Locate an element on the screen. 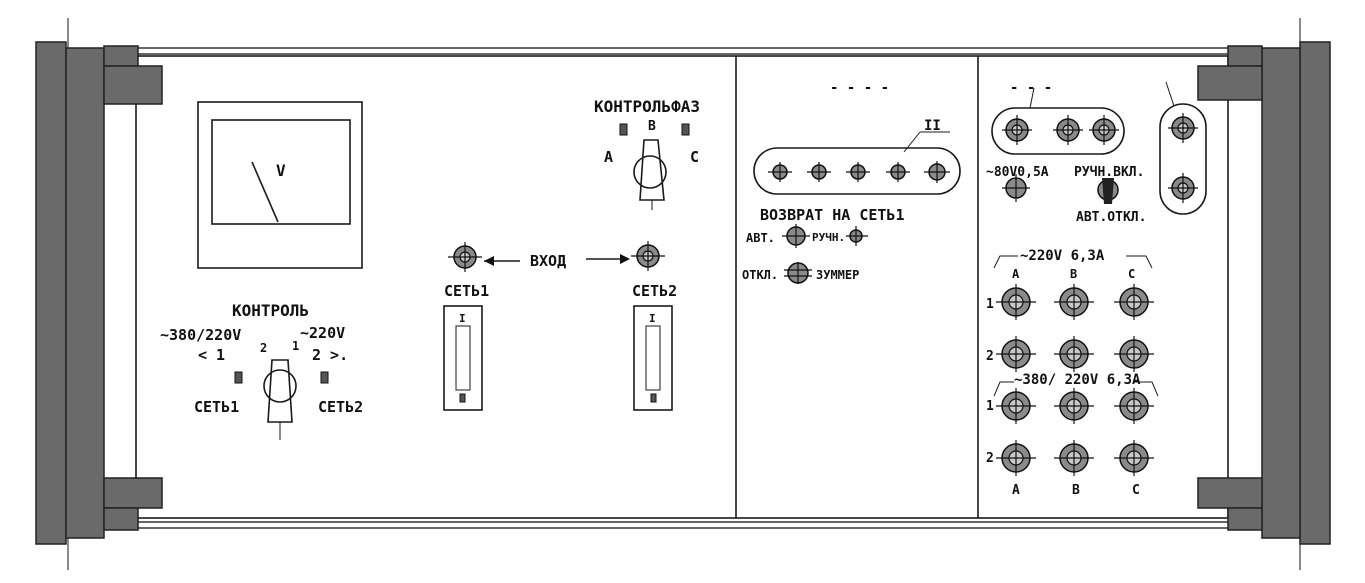 This screenshot has width=1365, height=583. outlet-380-row2-phase-c is located at coordinates (1134, 458).